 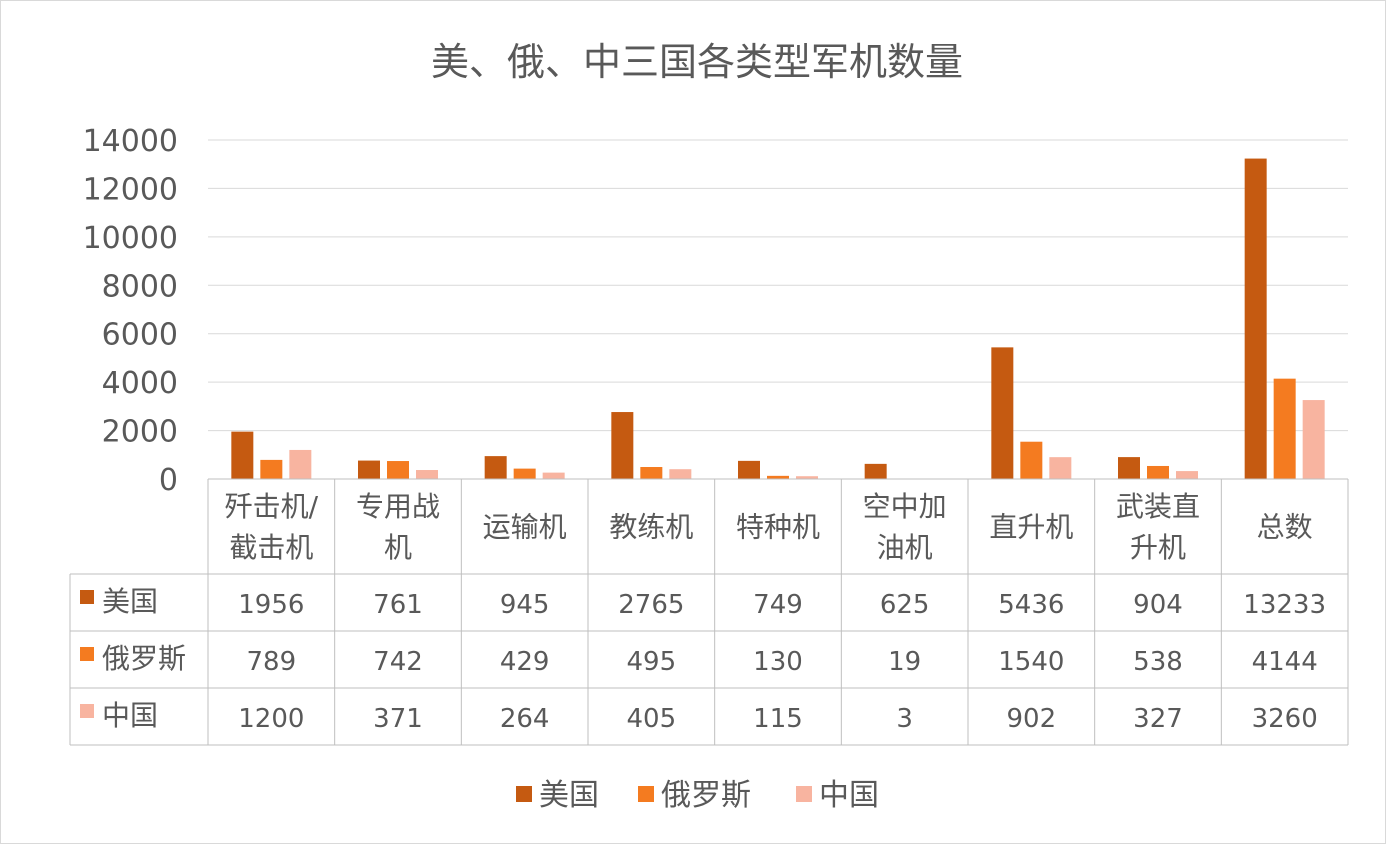 What do you see at coordinates (525, 662) in the screenshot?
I see `table-cell-value: 429` at bounding box center [525, 662].